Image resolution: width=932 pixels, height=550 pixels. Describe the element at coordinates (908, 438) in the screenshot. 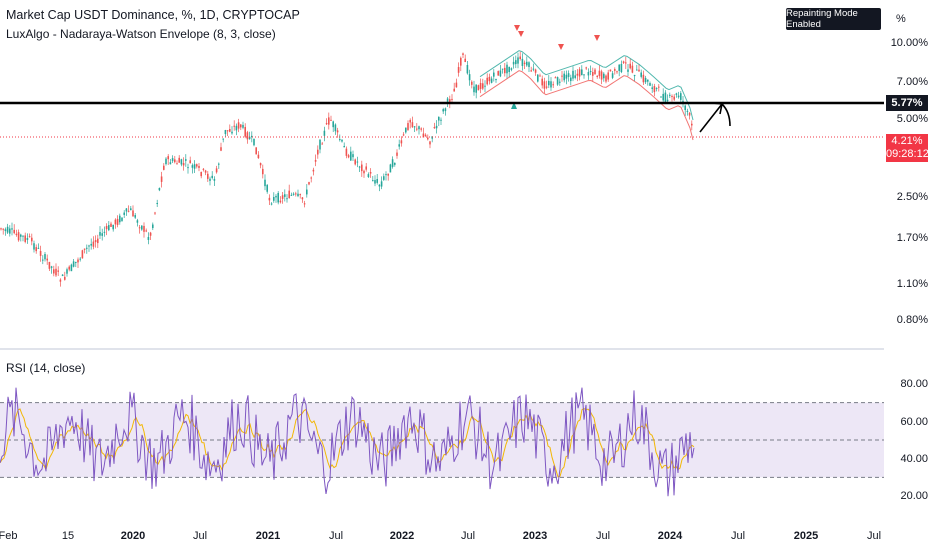

I see `rsi-axis: 80.00 60.00 40.00 20.00` at that location.